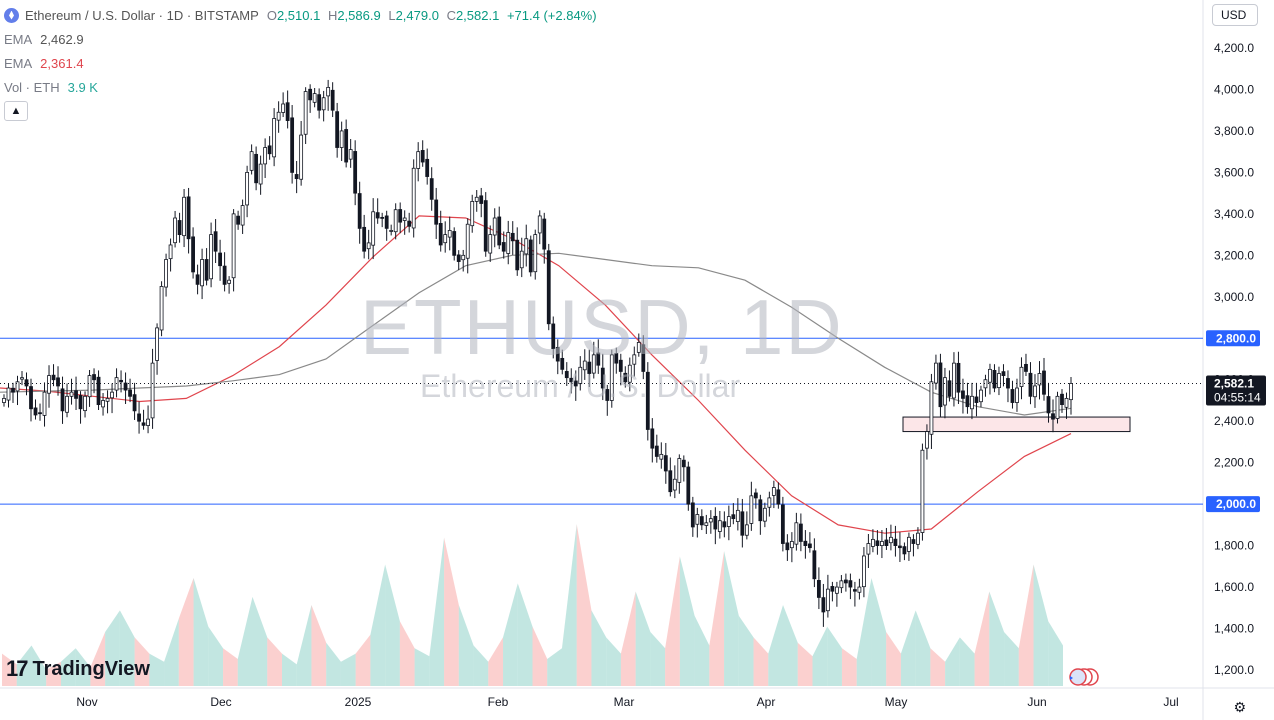 This screenshot has width=1274, height=720. I want to click on settings-gear-icon: ⚙, so click(1239, 707).